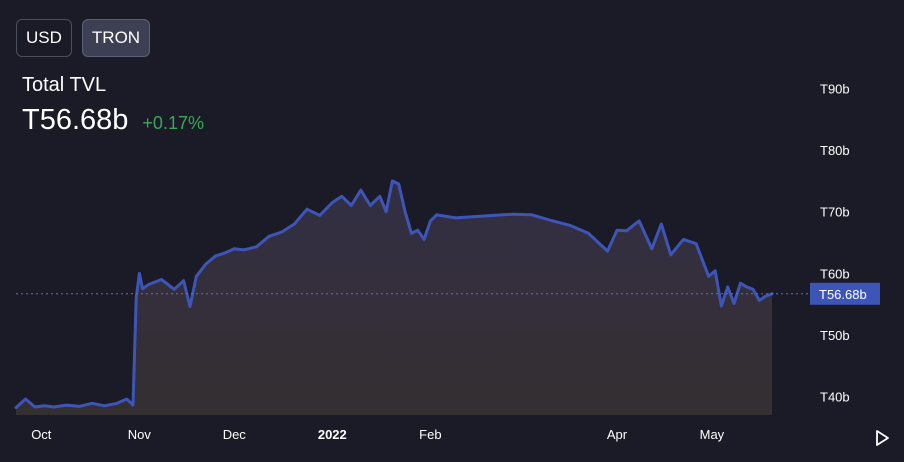  Describe the element at coordinates (835, 88) in the screenshot. I see `y-tick-label: T90b` at that location.